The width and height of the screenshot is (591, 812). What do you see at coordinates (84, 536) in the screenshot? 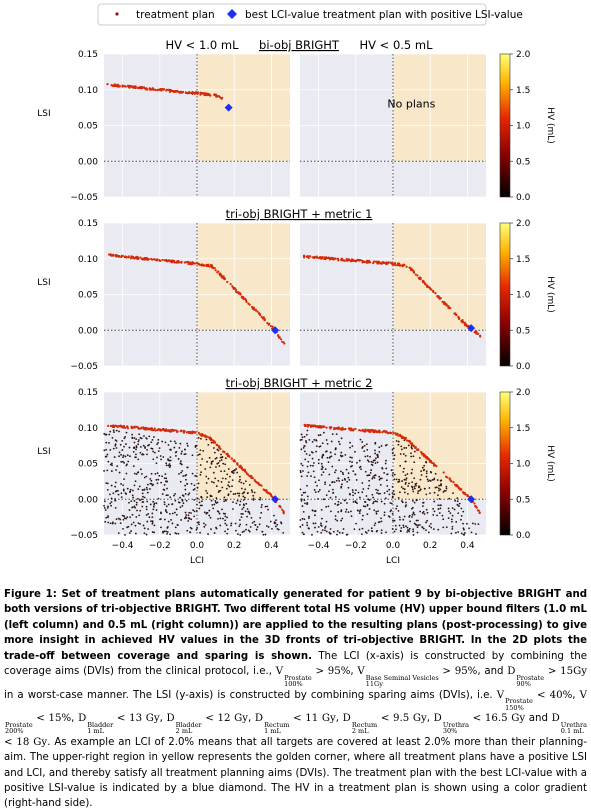
I see `y-tick-label: −0.05` at bounding box center [84, 536].